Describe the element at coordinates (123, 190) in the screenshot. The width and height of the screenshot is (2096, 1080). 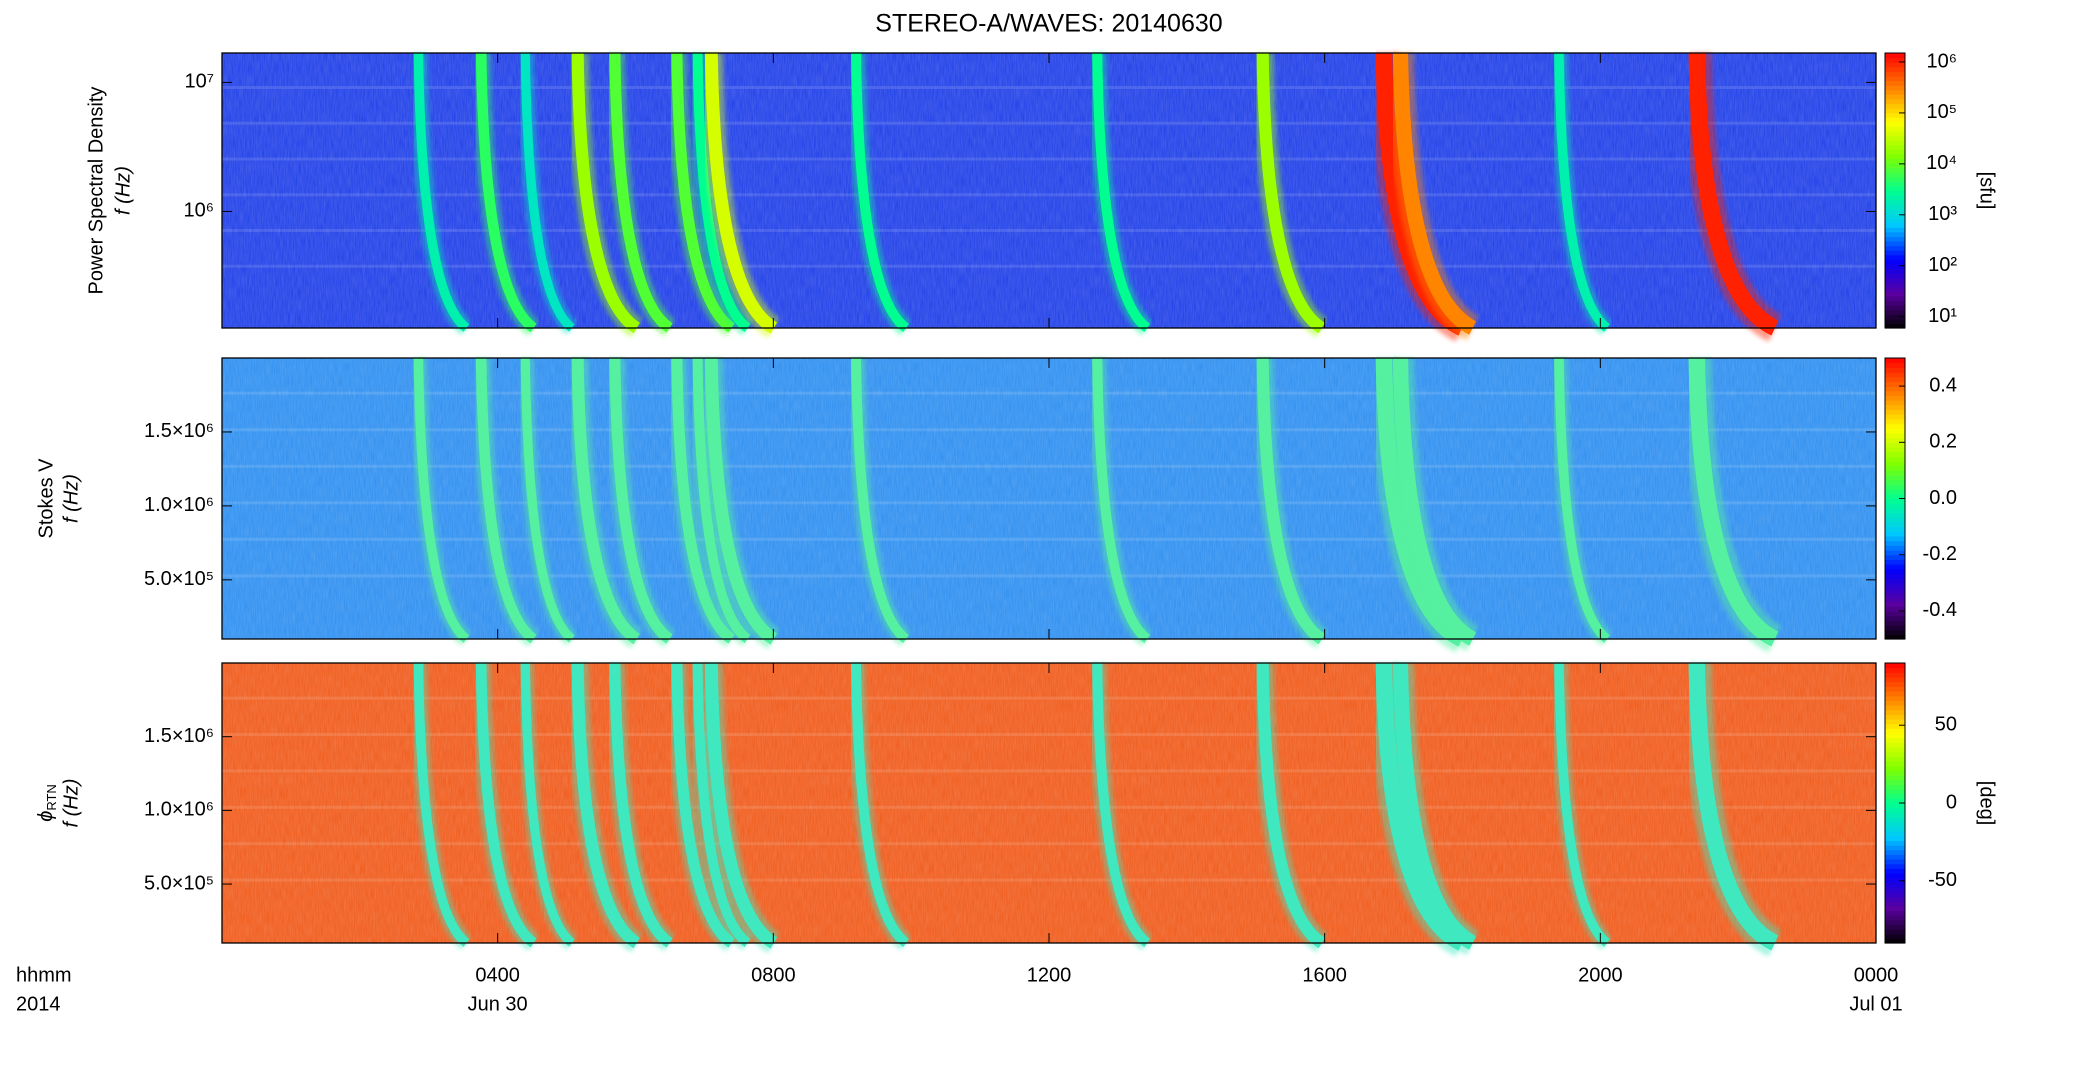
I see `y-axis-label: f (Hz)` at that location.